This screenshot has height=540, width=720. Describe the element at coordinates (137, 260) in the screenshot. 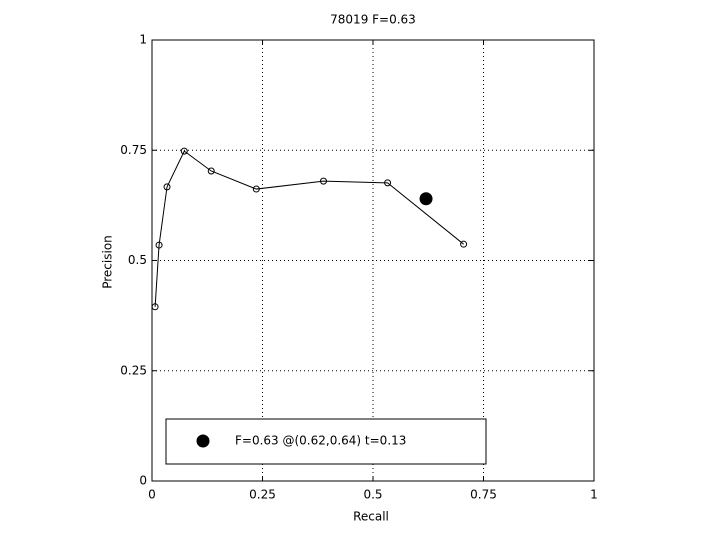

I see `y-tick-label: 0.5` at that location.